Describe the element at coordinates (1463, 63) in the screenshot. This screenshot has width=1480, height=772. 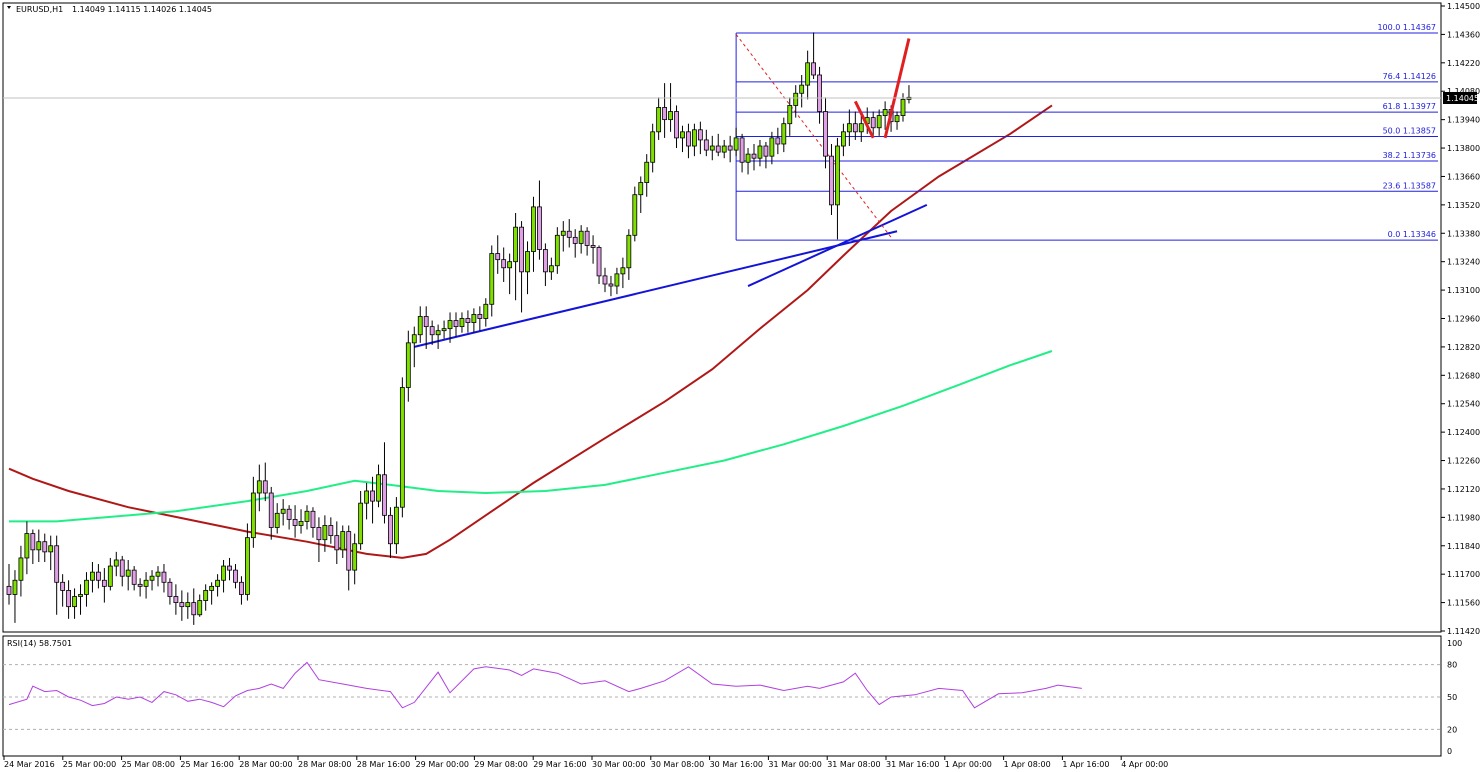
I see `price-tick-label: 1.14220` at that location.